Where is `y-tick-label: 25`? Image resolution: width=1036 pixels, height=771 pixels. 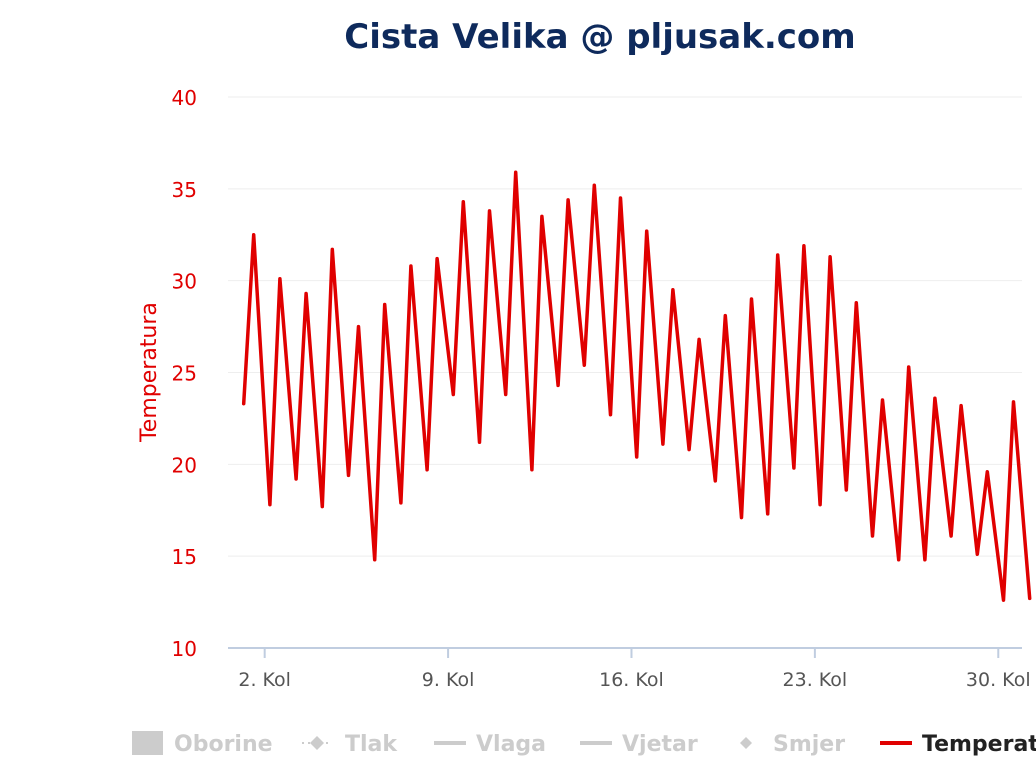
y-tick-label: 25 is located at coordinates (184, 374).